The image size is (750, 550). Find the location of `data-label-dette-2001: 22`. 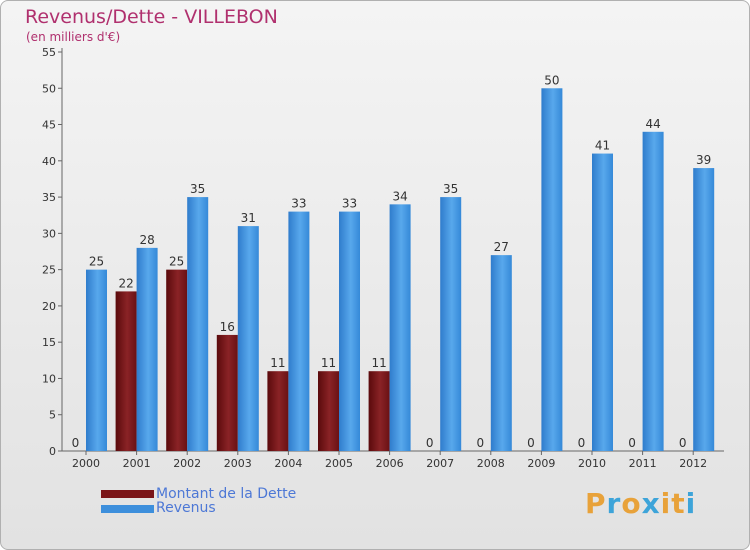

data-label-dette-2001: 22 is located at coordinates (125, 283).